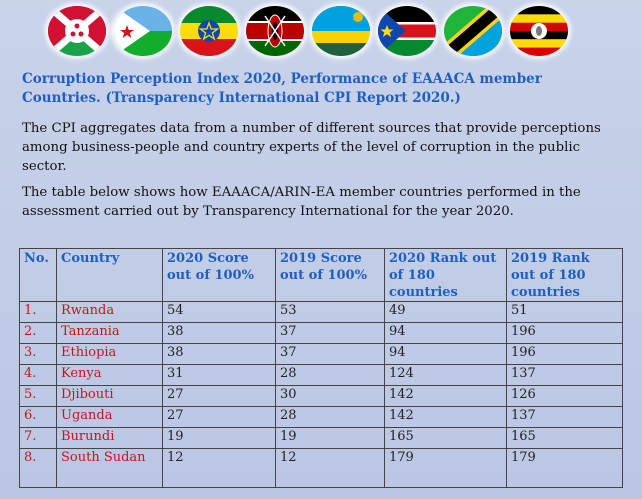 Image resolution: width=642 pixels, height=499 pixels. I want to click on row-number: 8., so click(38, 468).